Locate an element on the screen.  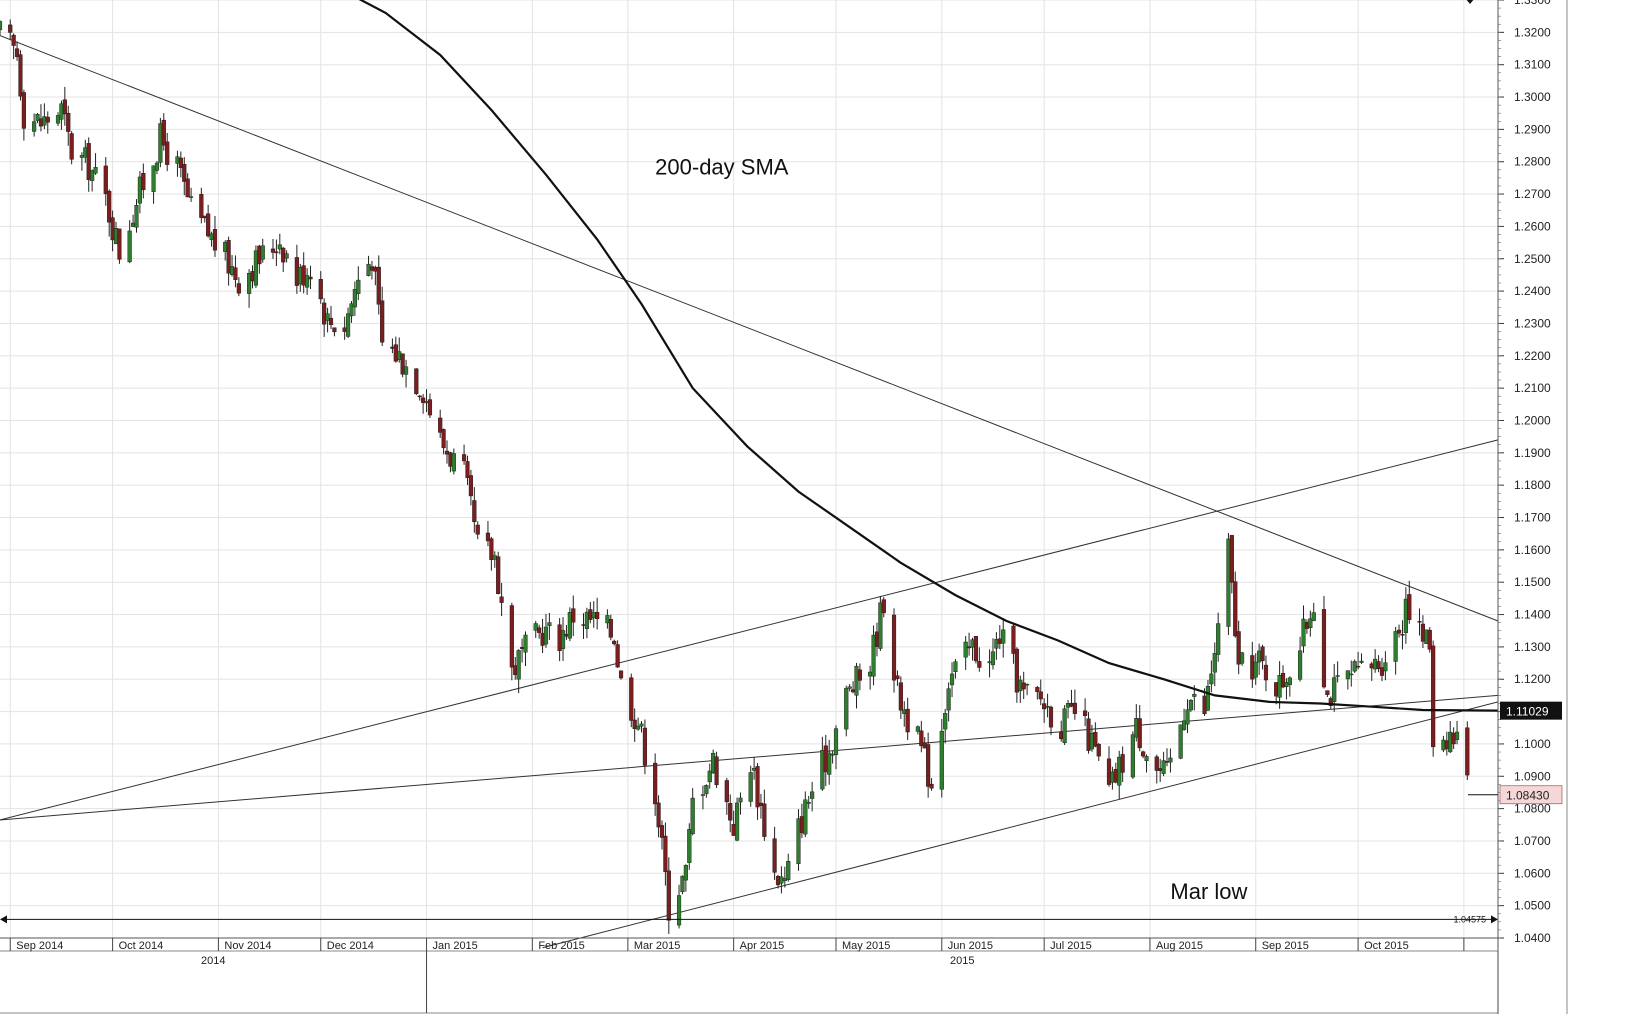
y-tick-label: 1.2100 is located at coordinates (1532, 388).